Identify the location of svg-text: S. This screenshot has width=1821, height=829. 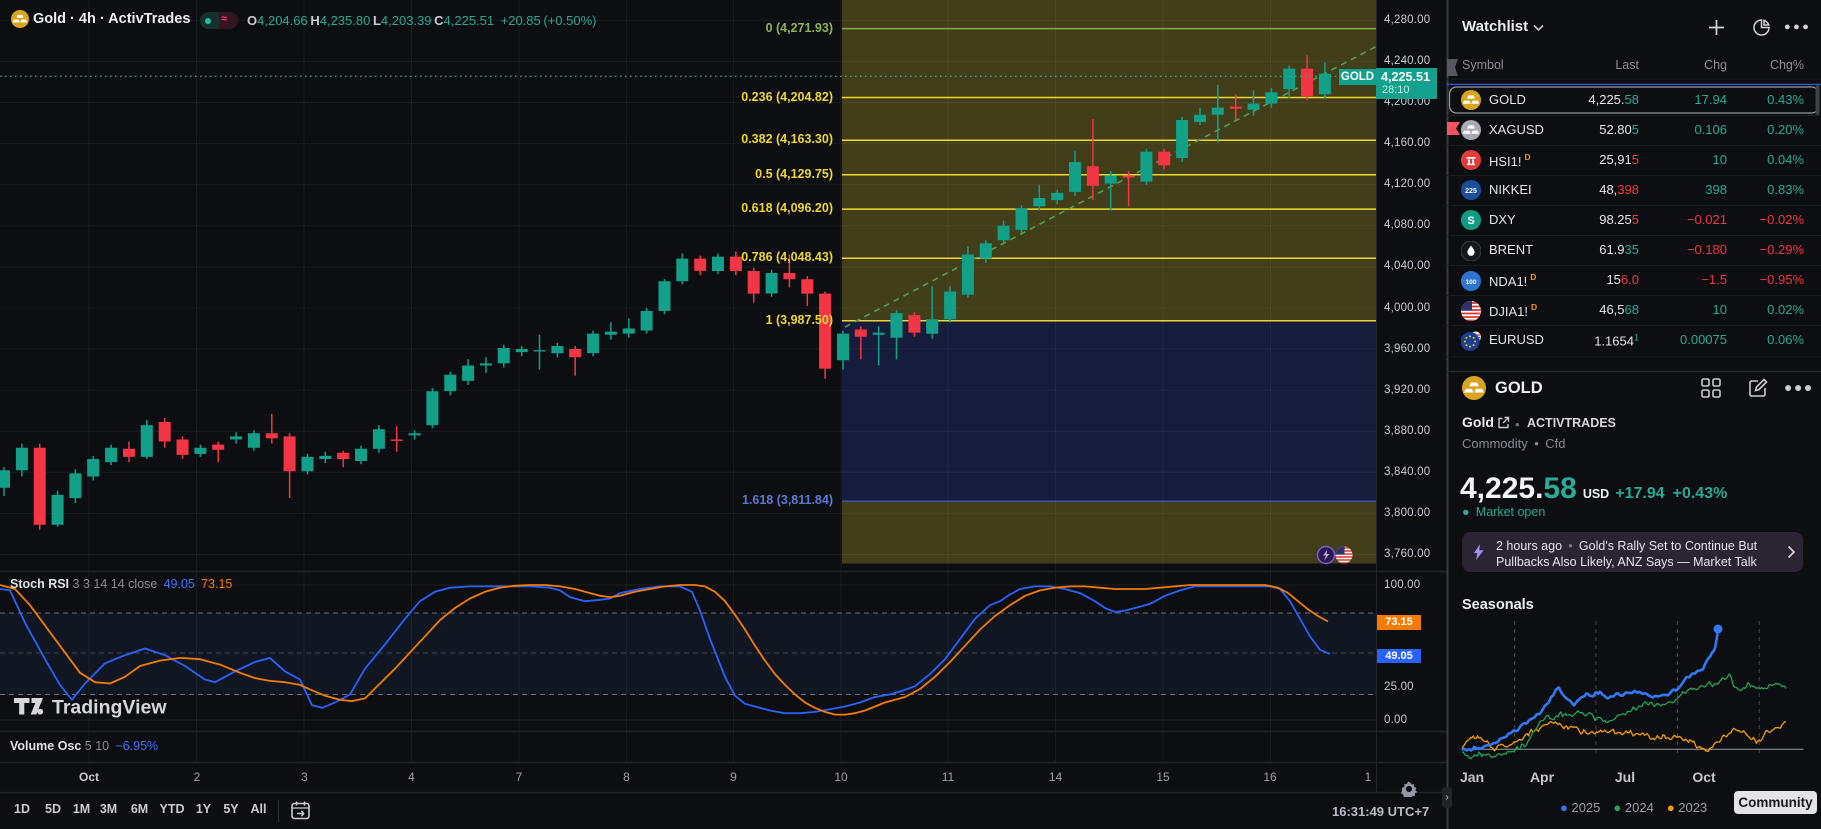
(1470, 221).